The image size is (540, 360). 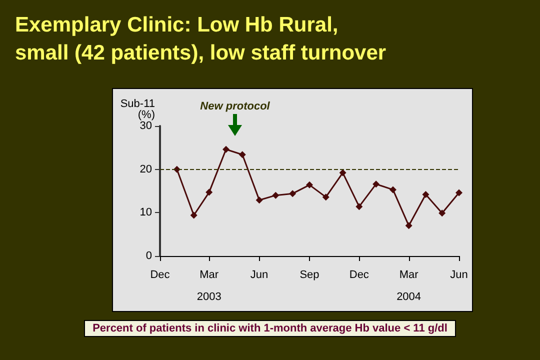 I want to click on y-axis-title: Sub-11 (%), so click(x=137, y=110).